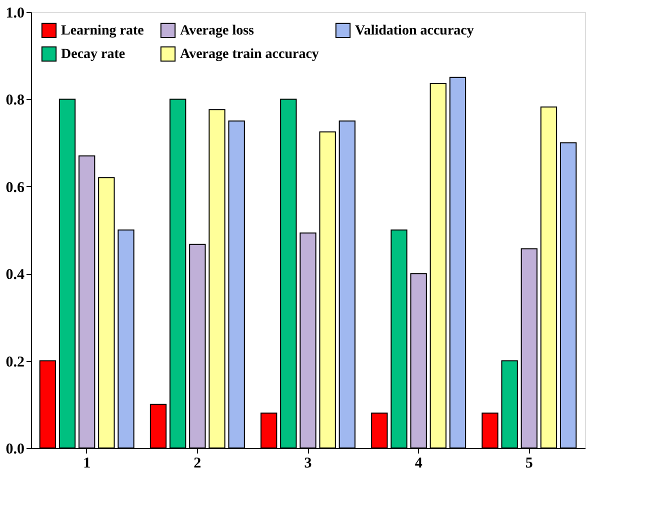 The width and height of the screenshot is (651, 523). What do you see at coordinates (15, 450) in the screenshot?
I see `y-tick-label: 0.0` at bounding box center [15, 450].